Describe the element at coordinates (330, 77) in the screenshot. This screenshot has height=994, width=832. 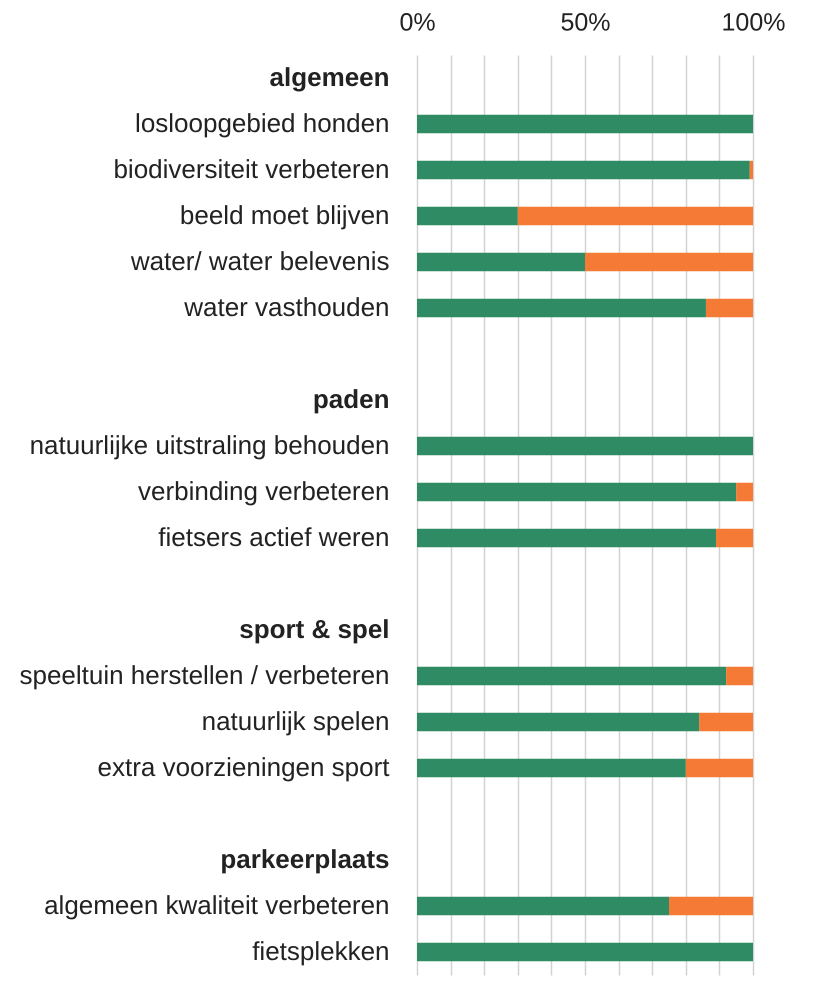
I see `y-tick-label: algemeen` at that location.